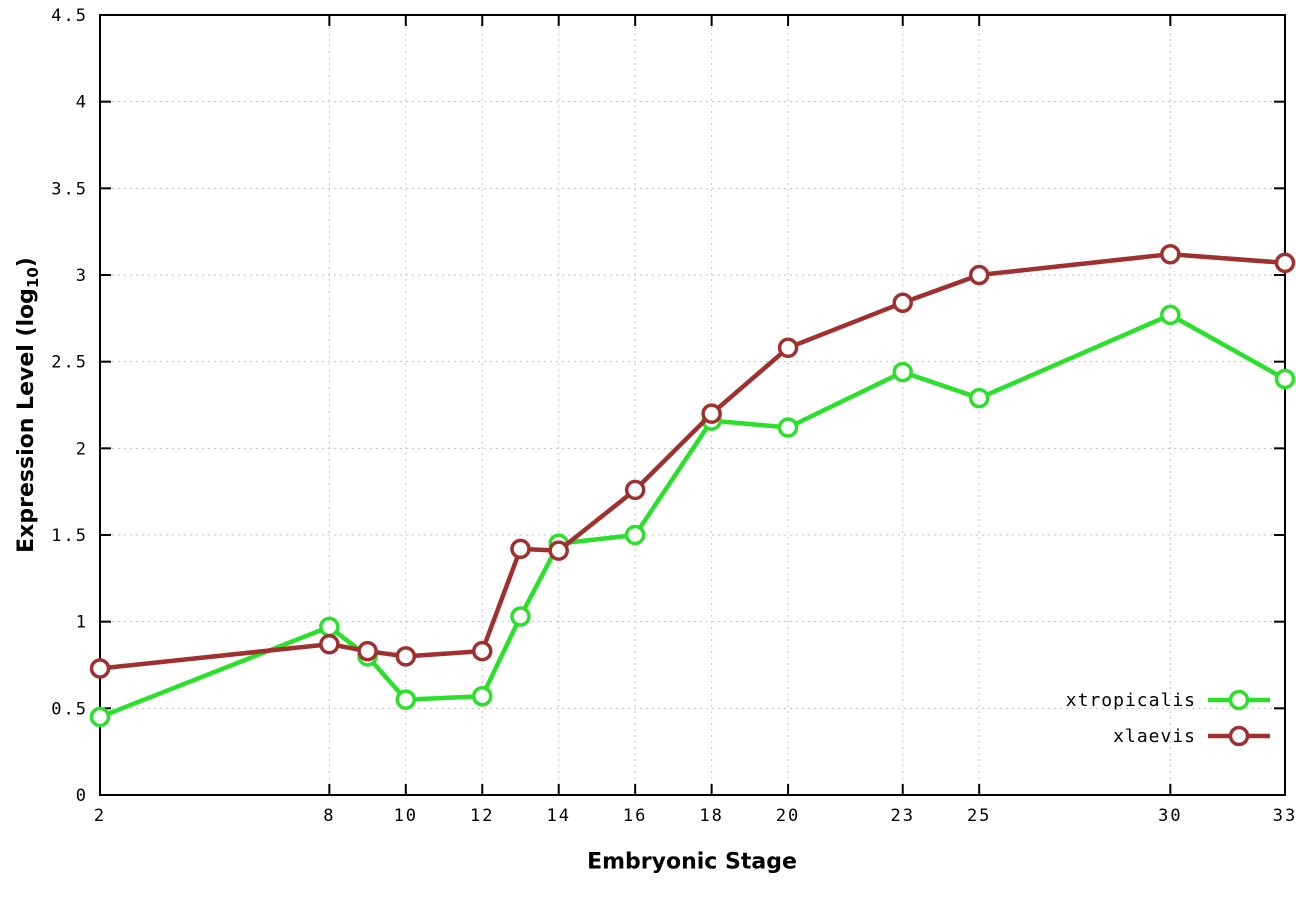 This screenshot has height=907, width=1296. What do you see at coordinates (82, 449) in the screenshot?
I see `y-tick-label: 2` at bounding box center [82, 449].